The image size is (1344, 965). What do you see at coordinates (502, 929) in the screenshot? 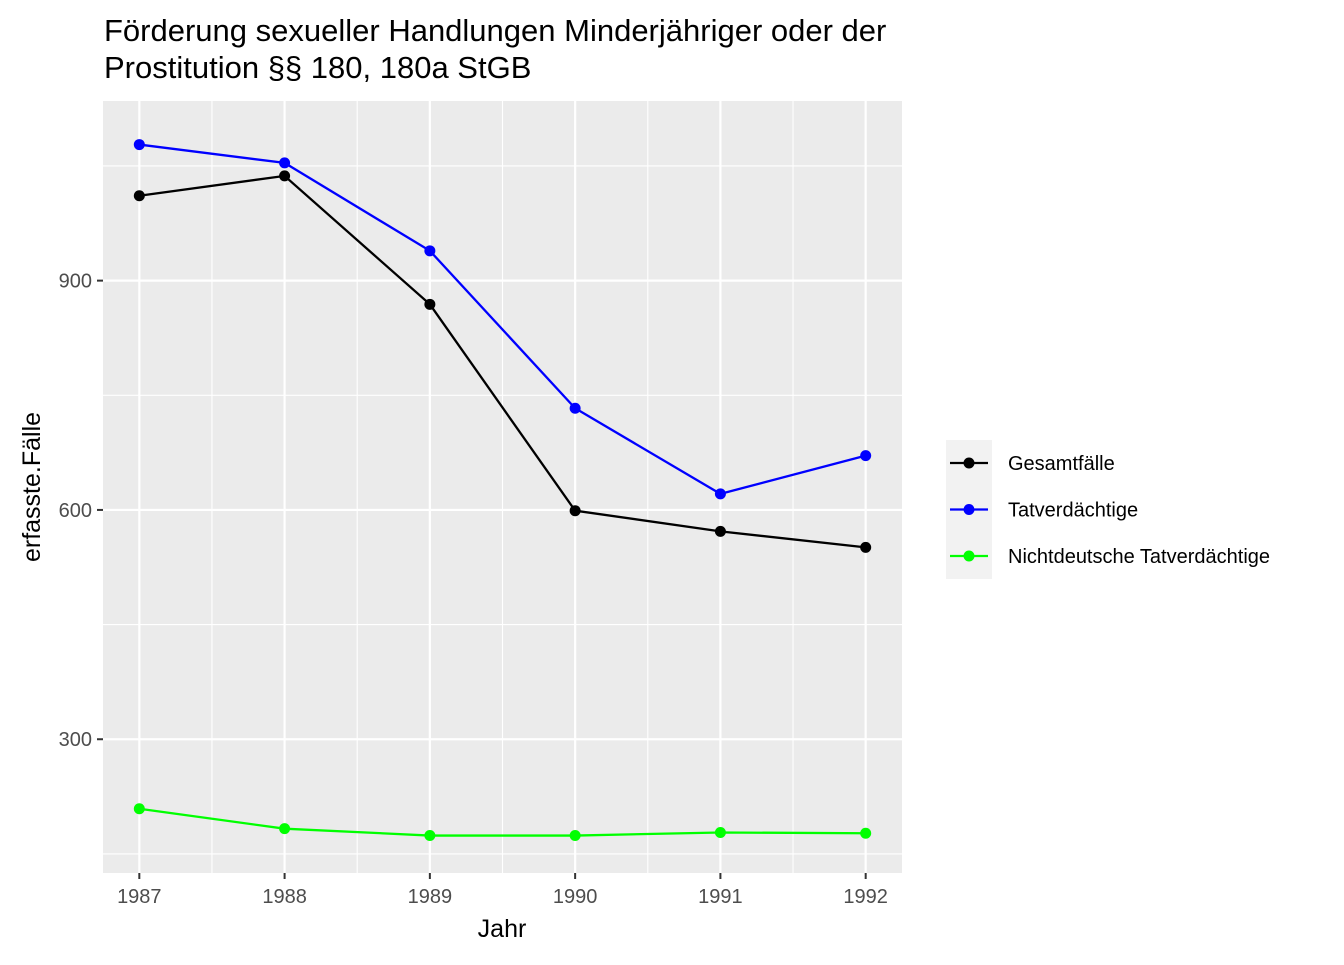
I see `x-axis-title: Jahr` at bounding box center [502, 929].